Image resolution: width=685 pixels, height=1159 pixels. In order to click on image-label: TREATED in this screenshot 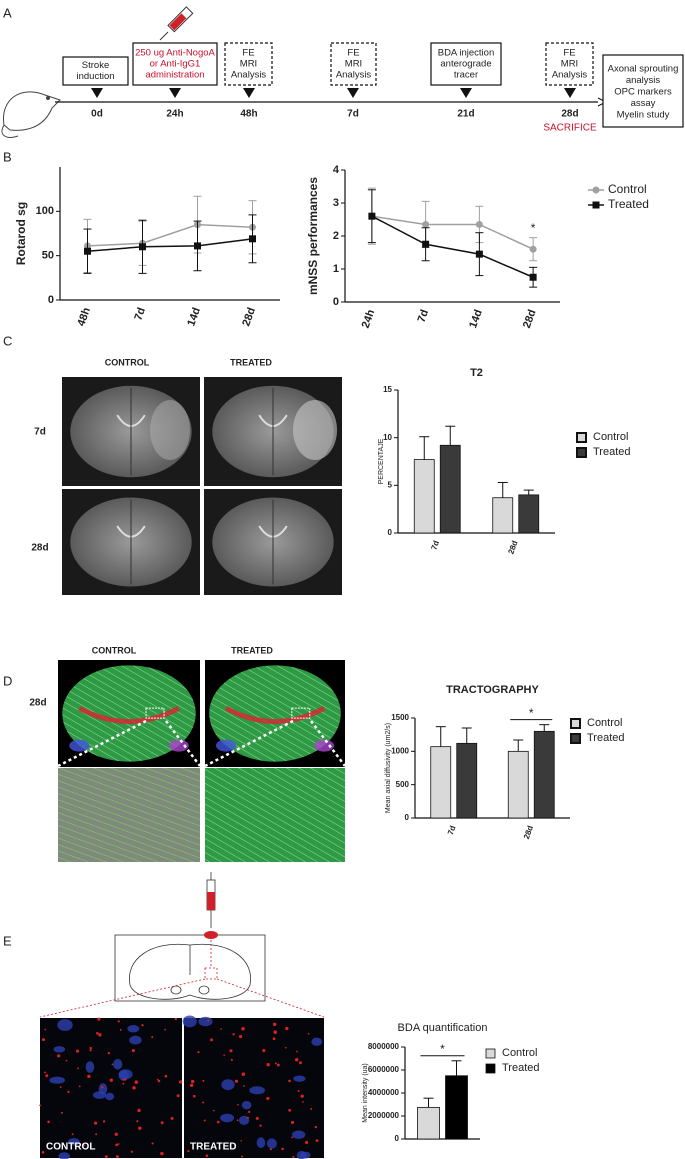, I will do `click(213, 1147)`.